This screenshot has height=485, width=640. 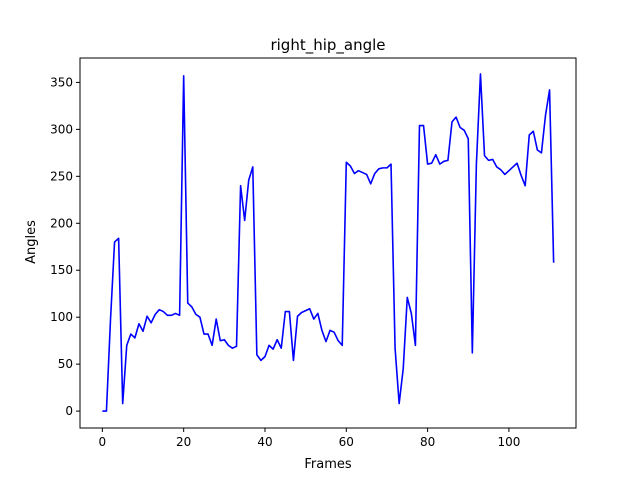 What do you see at coordinates (31, 242) in the screenshot?
I see `y-axis-label: Angles` at bounding box center [31, 242].